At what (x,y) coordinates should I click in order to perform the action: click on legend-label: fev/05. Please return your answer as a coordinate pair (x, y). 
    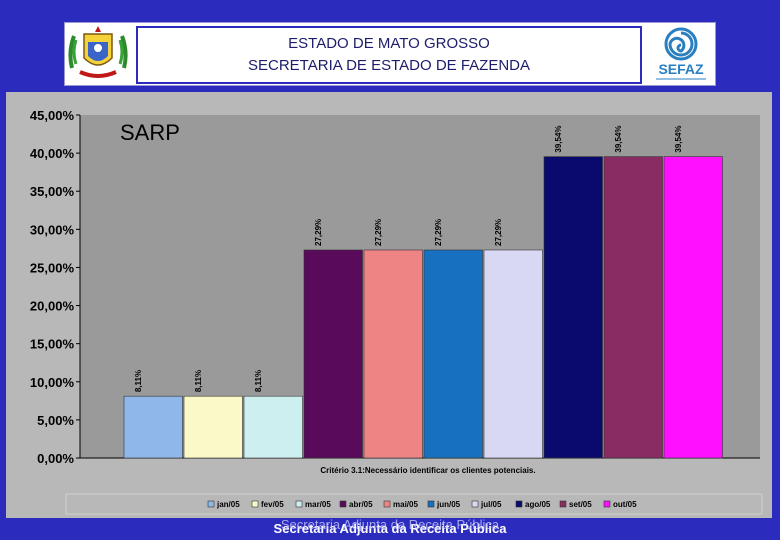
    Looking at the image, I should click on (272, 504).